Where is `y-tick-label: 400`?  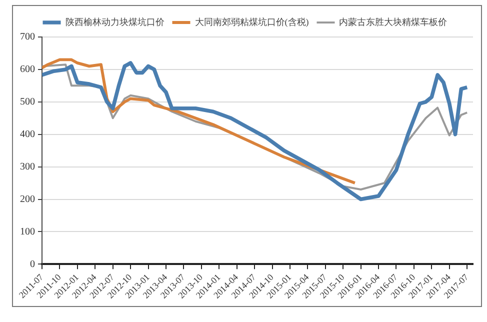
y-tick-label: 400 is located at coordinates (27, 134).